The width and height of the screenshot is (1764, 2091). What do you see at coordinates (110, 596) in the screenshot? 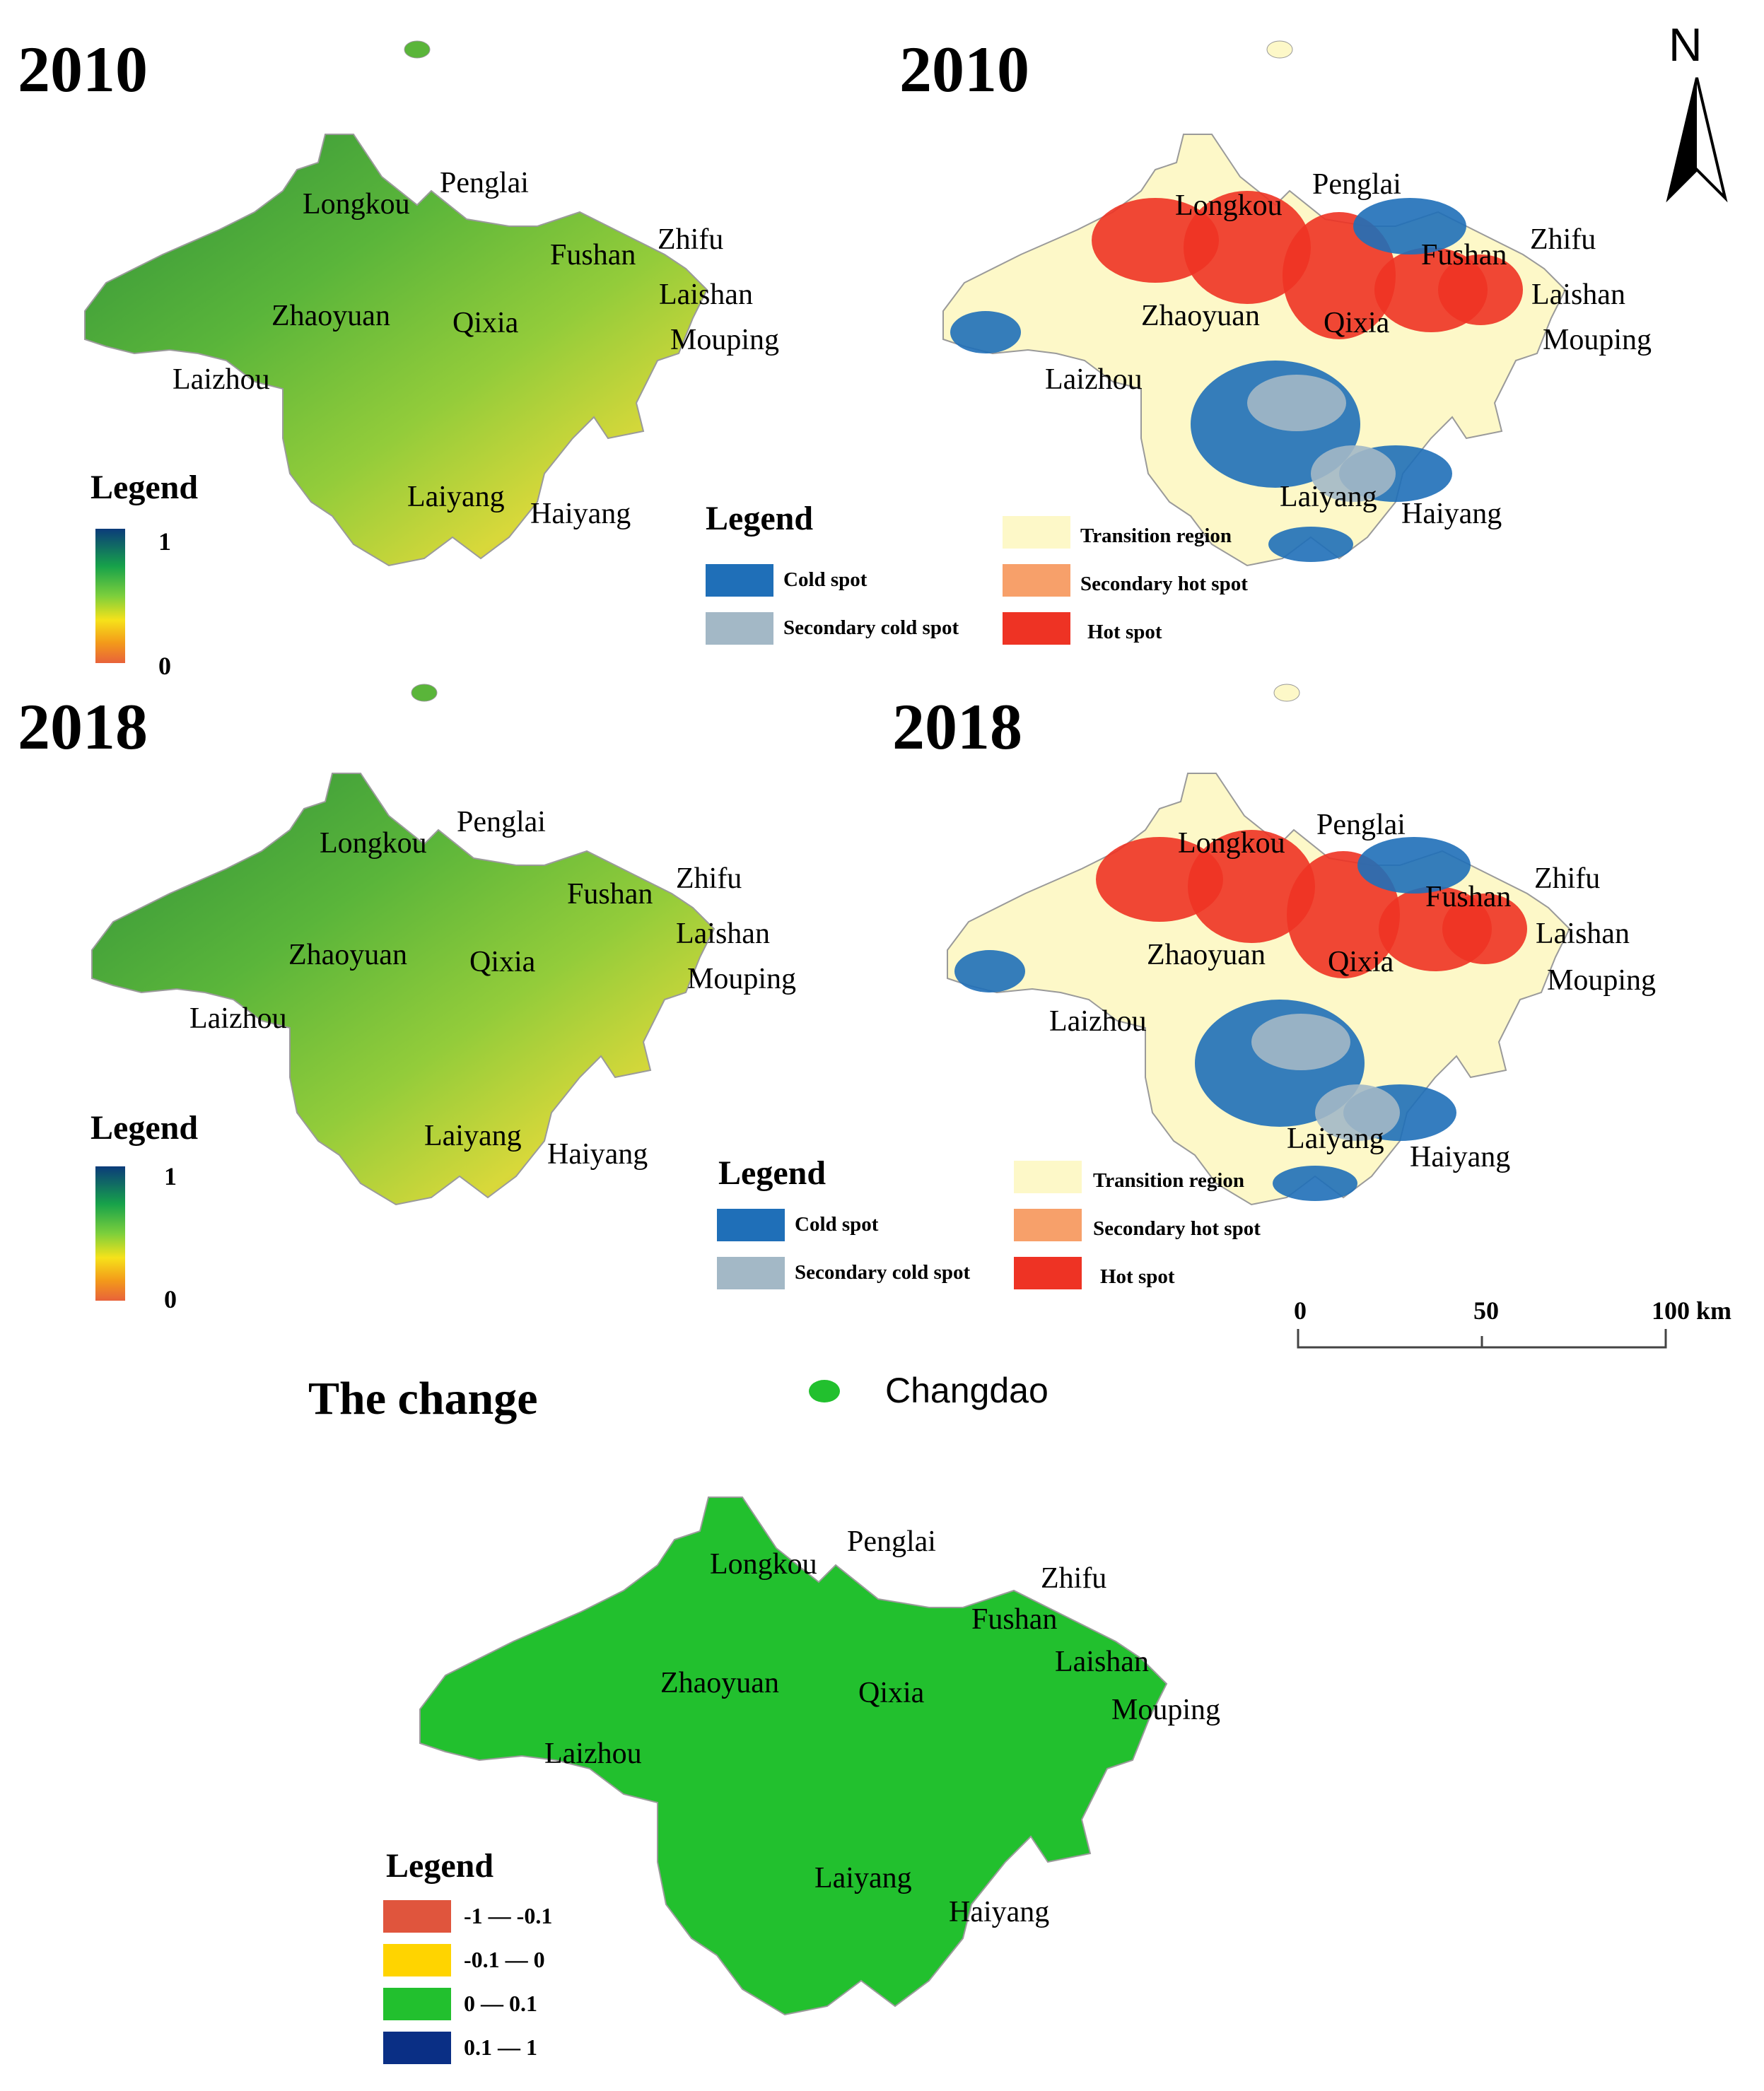
I see `color-ramp-p1` at bounding box center [110, 596].